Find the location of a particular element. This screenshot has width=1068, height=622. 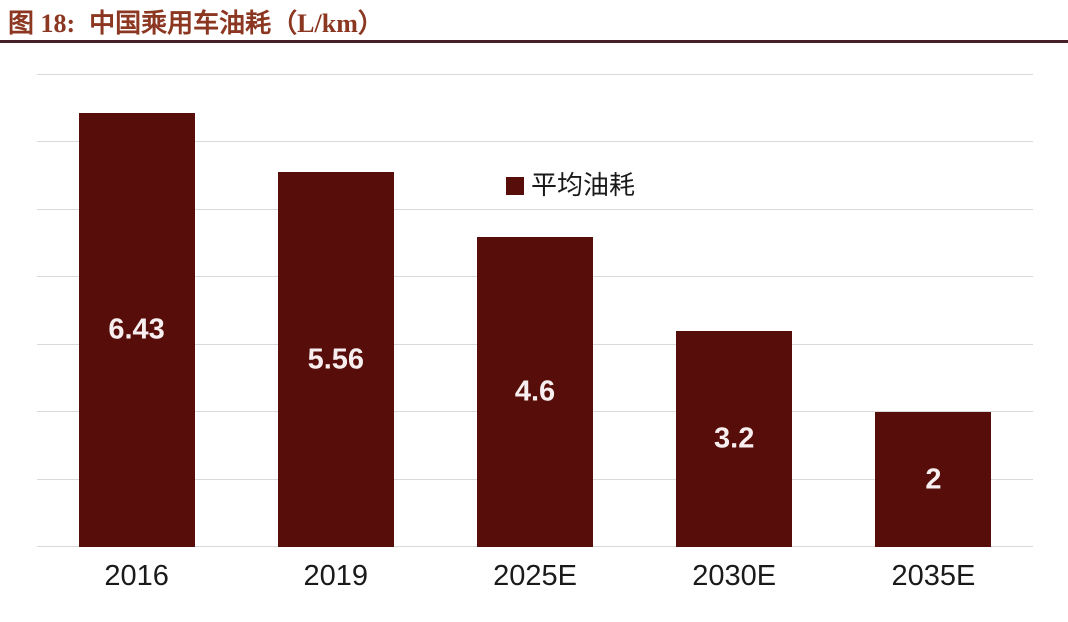

figure-title-text: 中国乘用车油耗（L/km） is located at coordinates (236, 23).